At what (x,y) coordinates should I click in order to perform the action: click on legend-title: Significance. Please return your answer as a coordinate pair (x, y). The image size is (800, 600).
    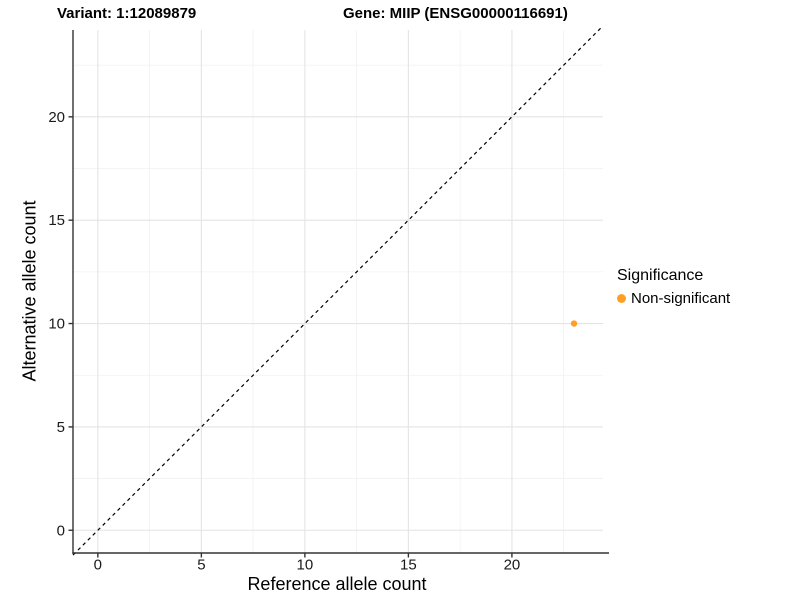
    Looking at the image, I should click on (660, 275).